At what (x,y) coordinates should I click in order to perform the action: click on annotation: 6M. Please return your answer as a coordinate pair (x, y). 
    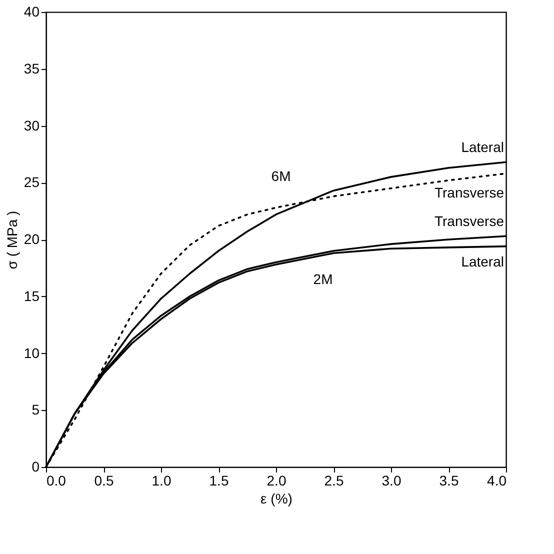
    Looking at the image, I should click on (281, 176).